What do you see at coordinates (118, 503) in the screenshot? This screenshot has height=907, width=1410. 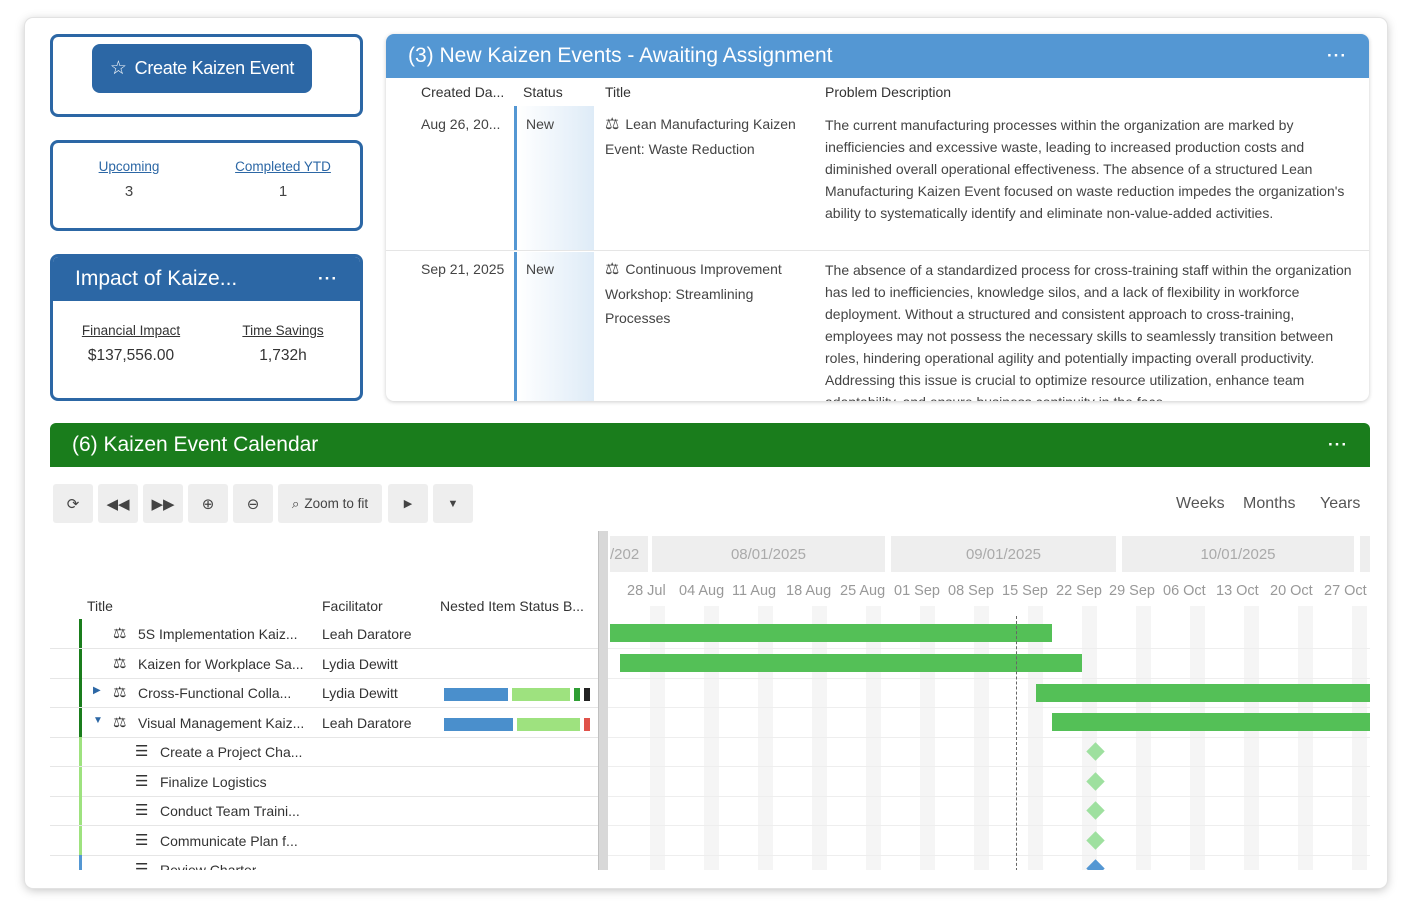 I see `rewind-button: ◀◀` at bounding box center [118, 503].